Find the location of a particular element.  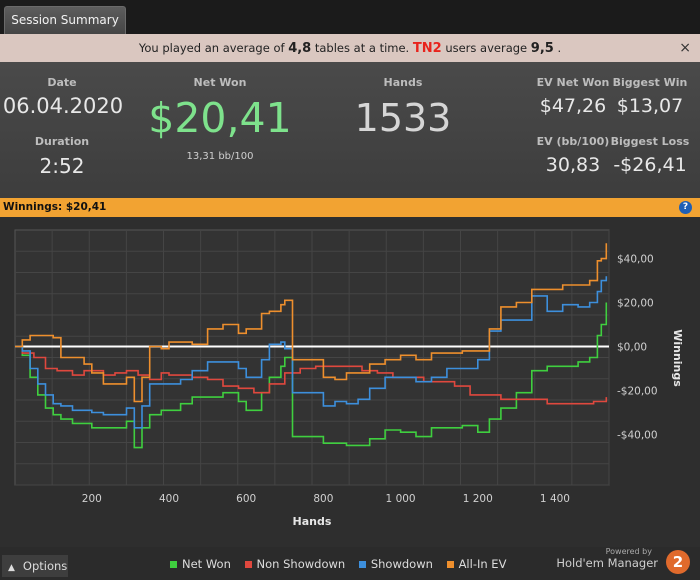

y-tick-label: -$20,00 is located at coordinates (637, 391).